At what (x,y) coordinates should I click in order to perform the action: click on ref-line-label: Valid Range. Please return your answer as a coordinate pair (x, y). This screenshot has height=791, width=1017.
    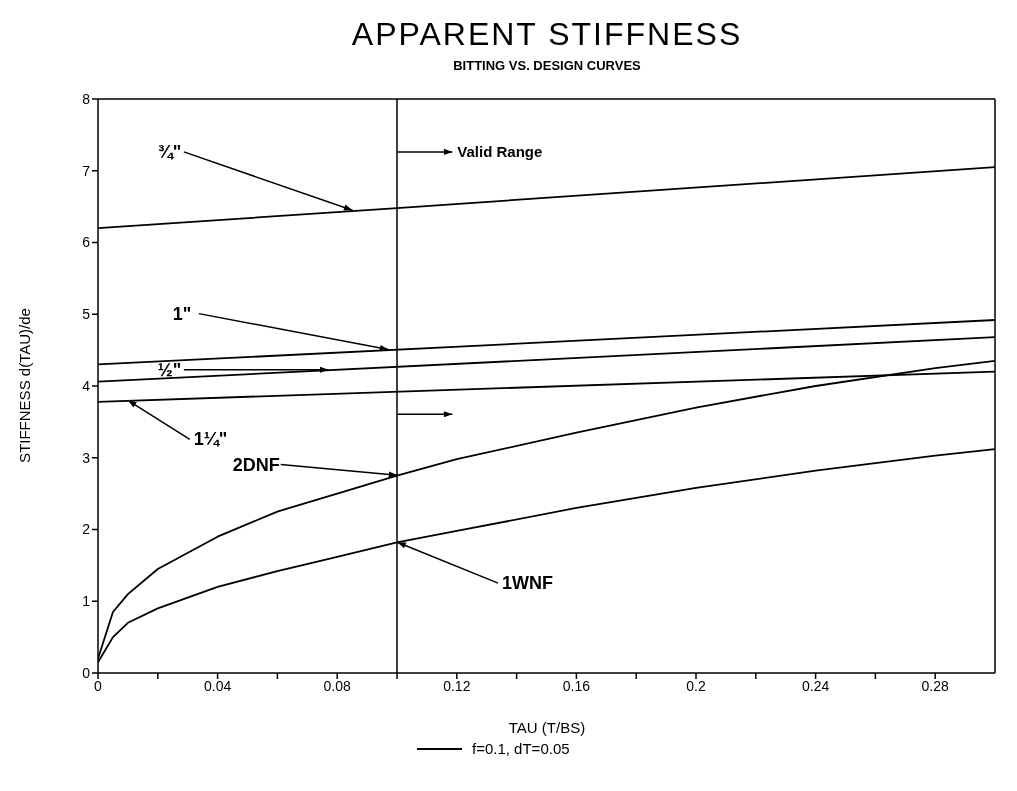
    Looking at the image, I should click on (500, 151).